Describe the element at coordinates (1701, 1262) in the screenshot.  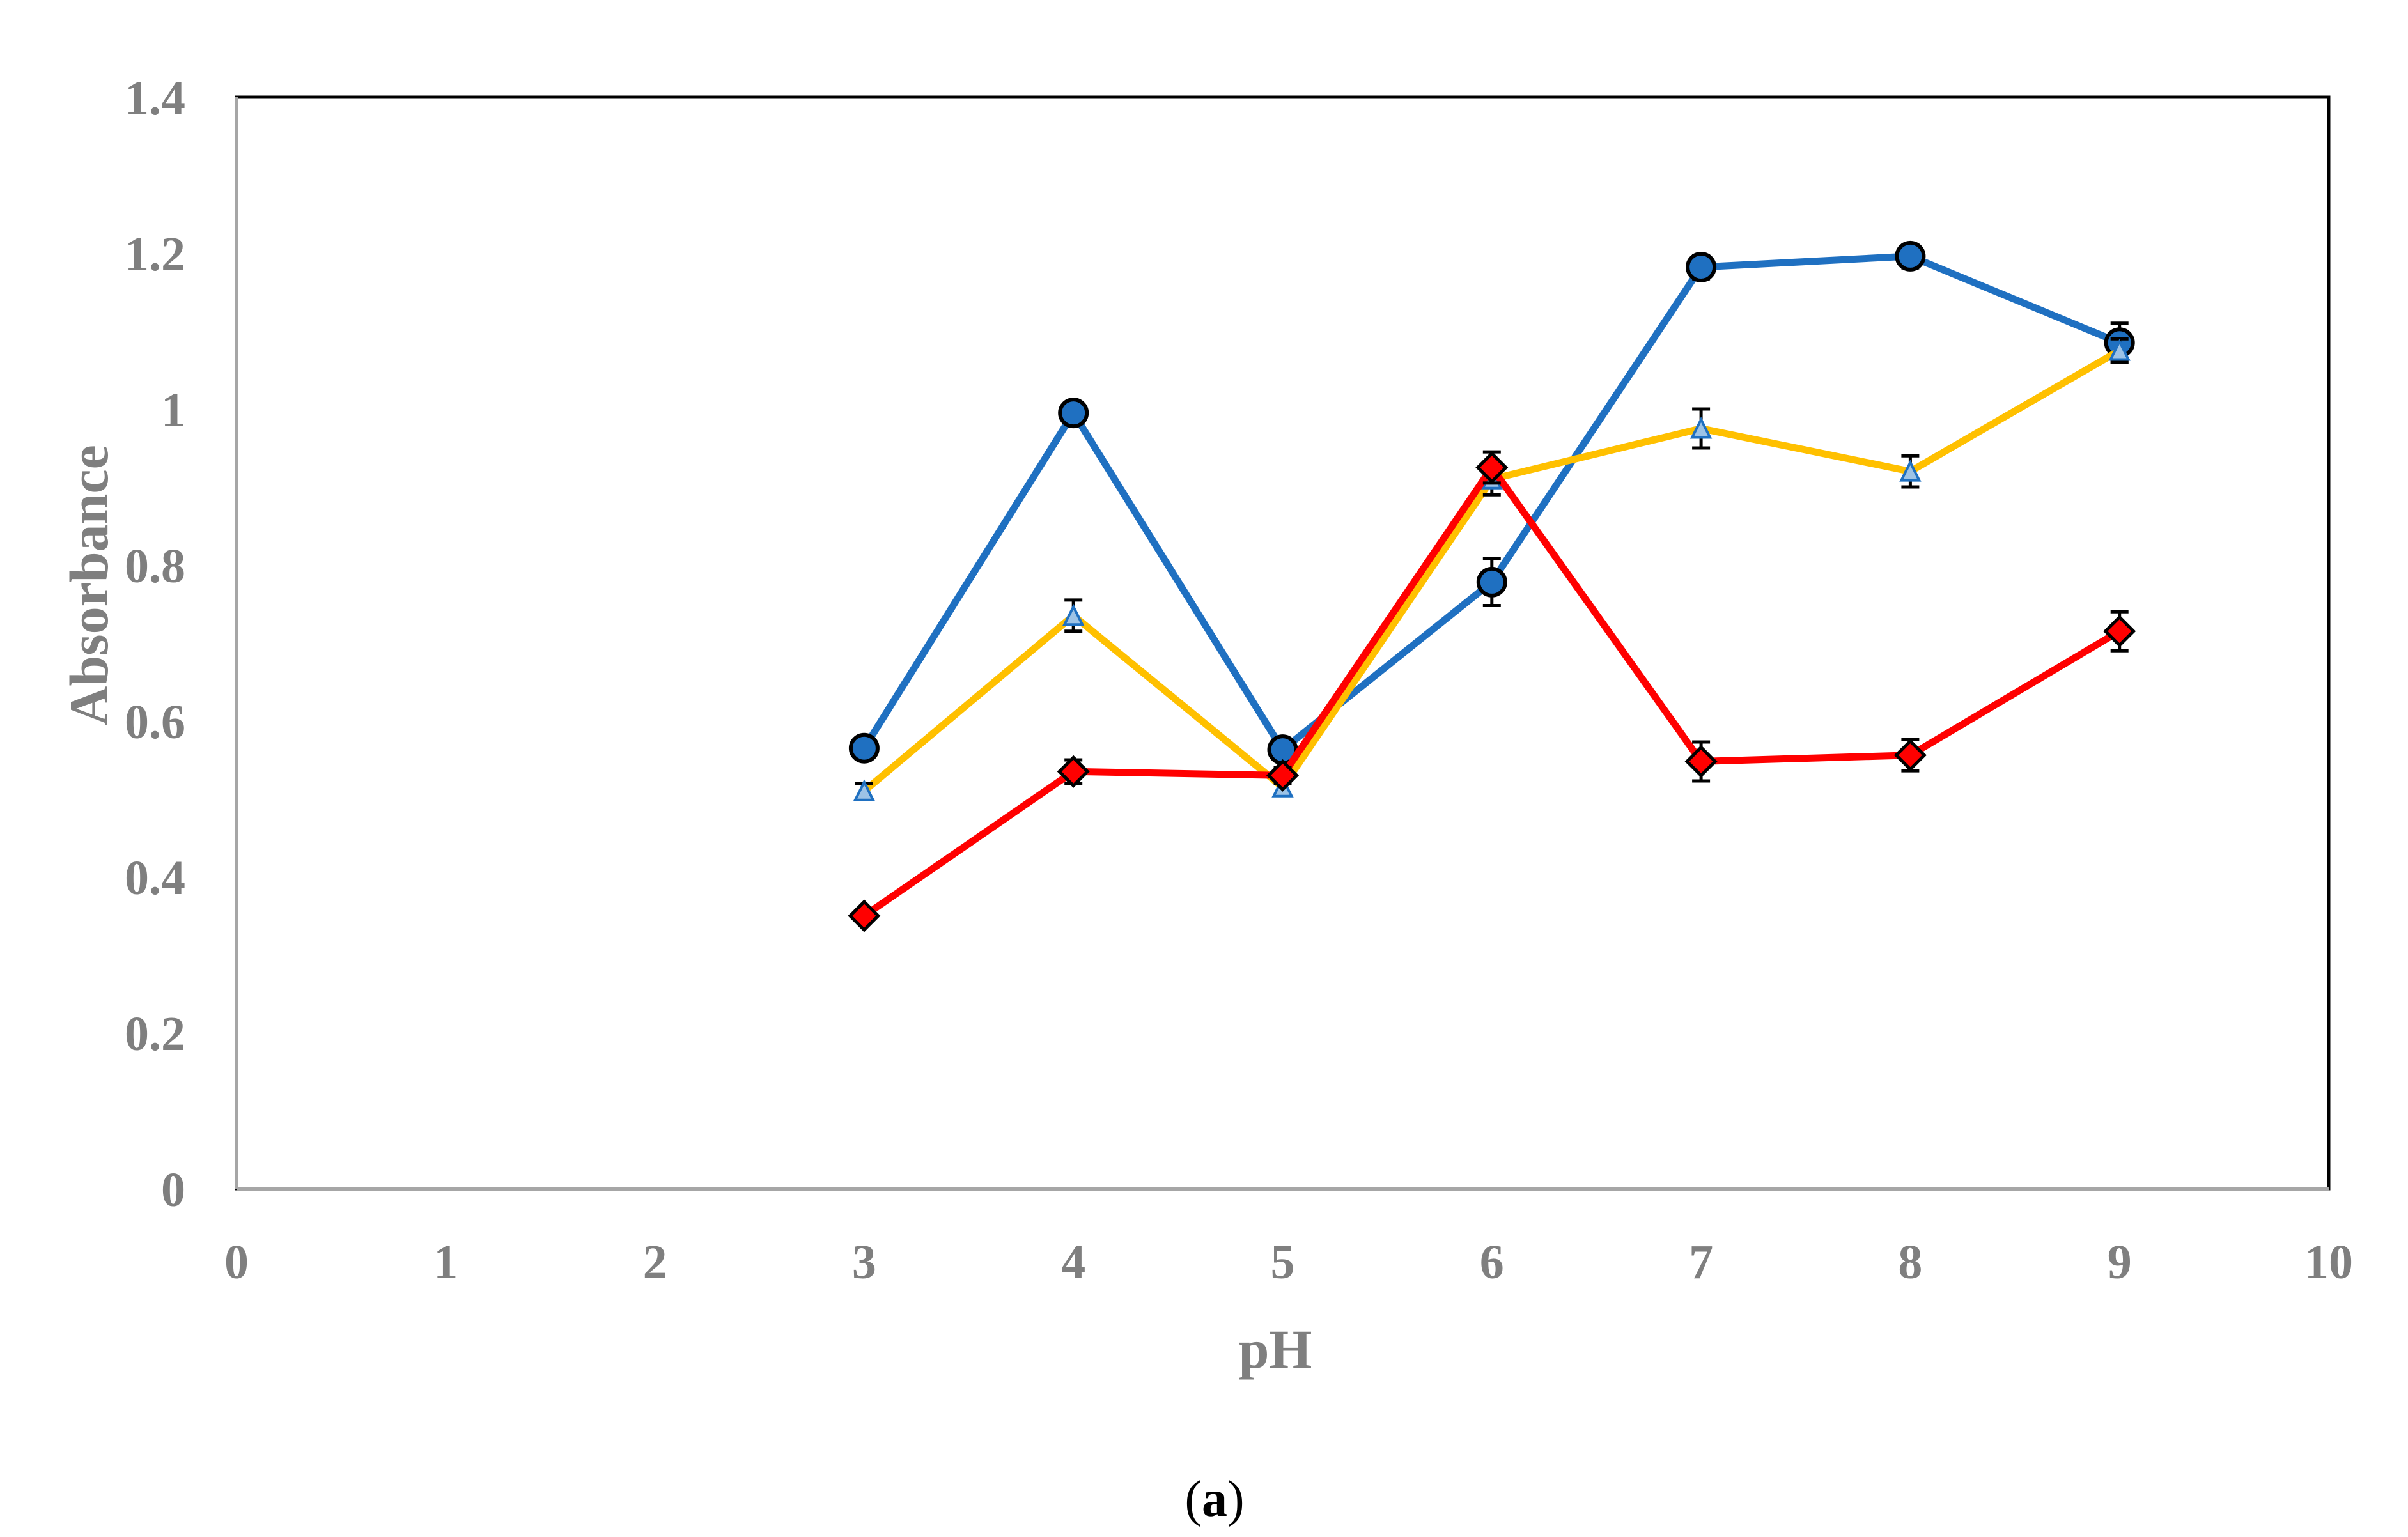
I see `x-tick-label: 7` at that location.